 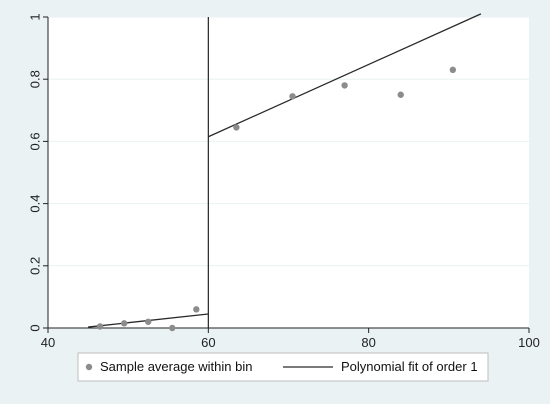 I want to click on legend-marker-scatter, so click(x=89, y=367).